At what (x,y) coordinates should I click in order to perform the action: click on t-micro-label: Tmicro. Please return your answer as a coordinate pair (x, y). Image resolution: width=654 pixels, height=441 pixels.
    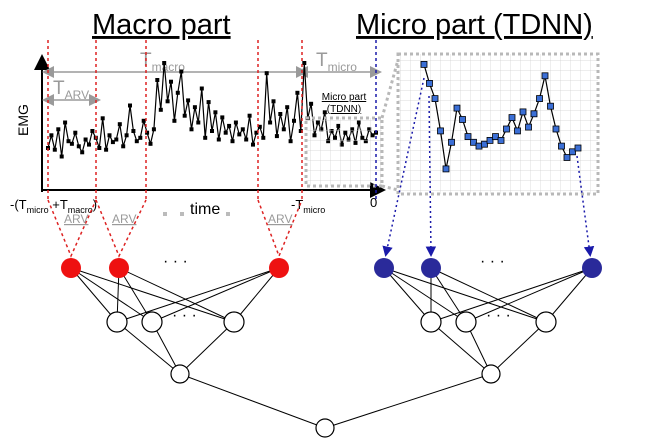
    Looking at the image, I should click on (336, 62).